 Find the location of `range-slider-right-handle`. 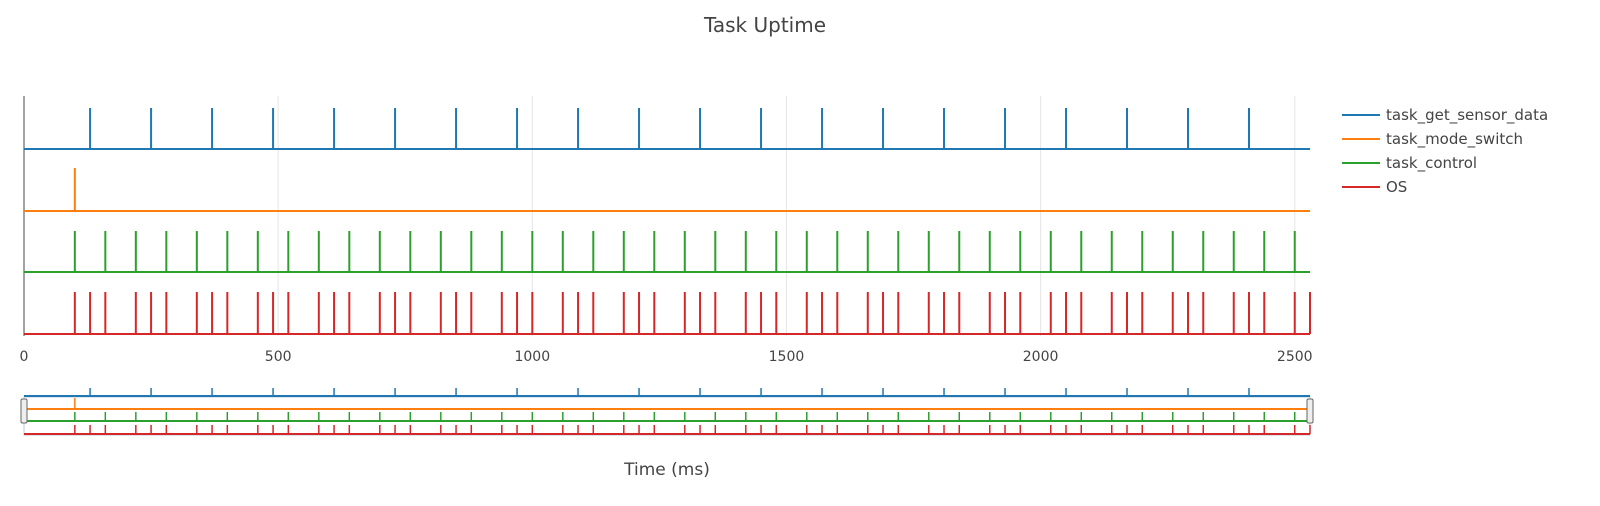

range-slider-right-handle is located at coordinates (1310, 411).